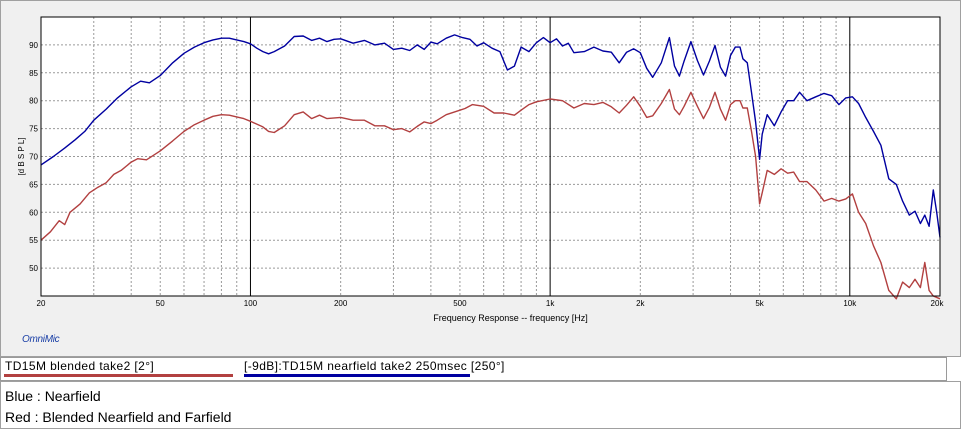 The width and height of the screenshot is (961, 429). Describe the element at coordinates (460, 303) in the screenshot. I see `x-tick-label: 500` at that location.